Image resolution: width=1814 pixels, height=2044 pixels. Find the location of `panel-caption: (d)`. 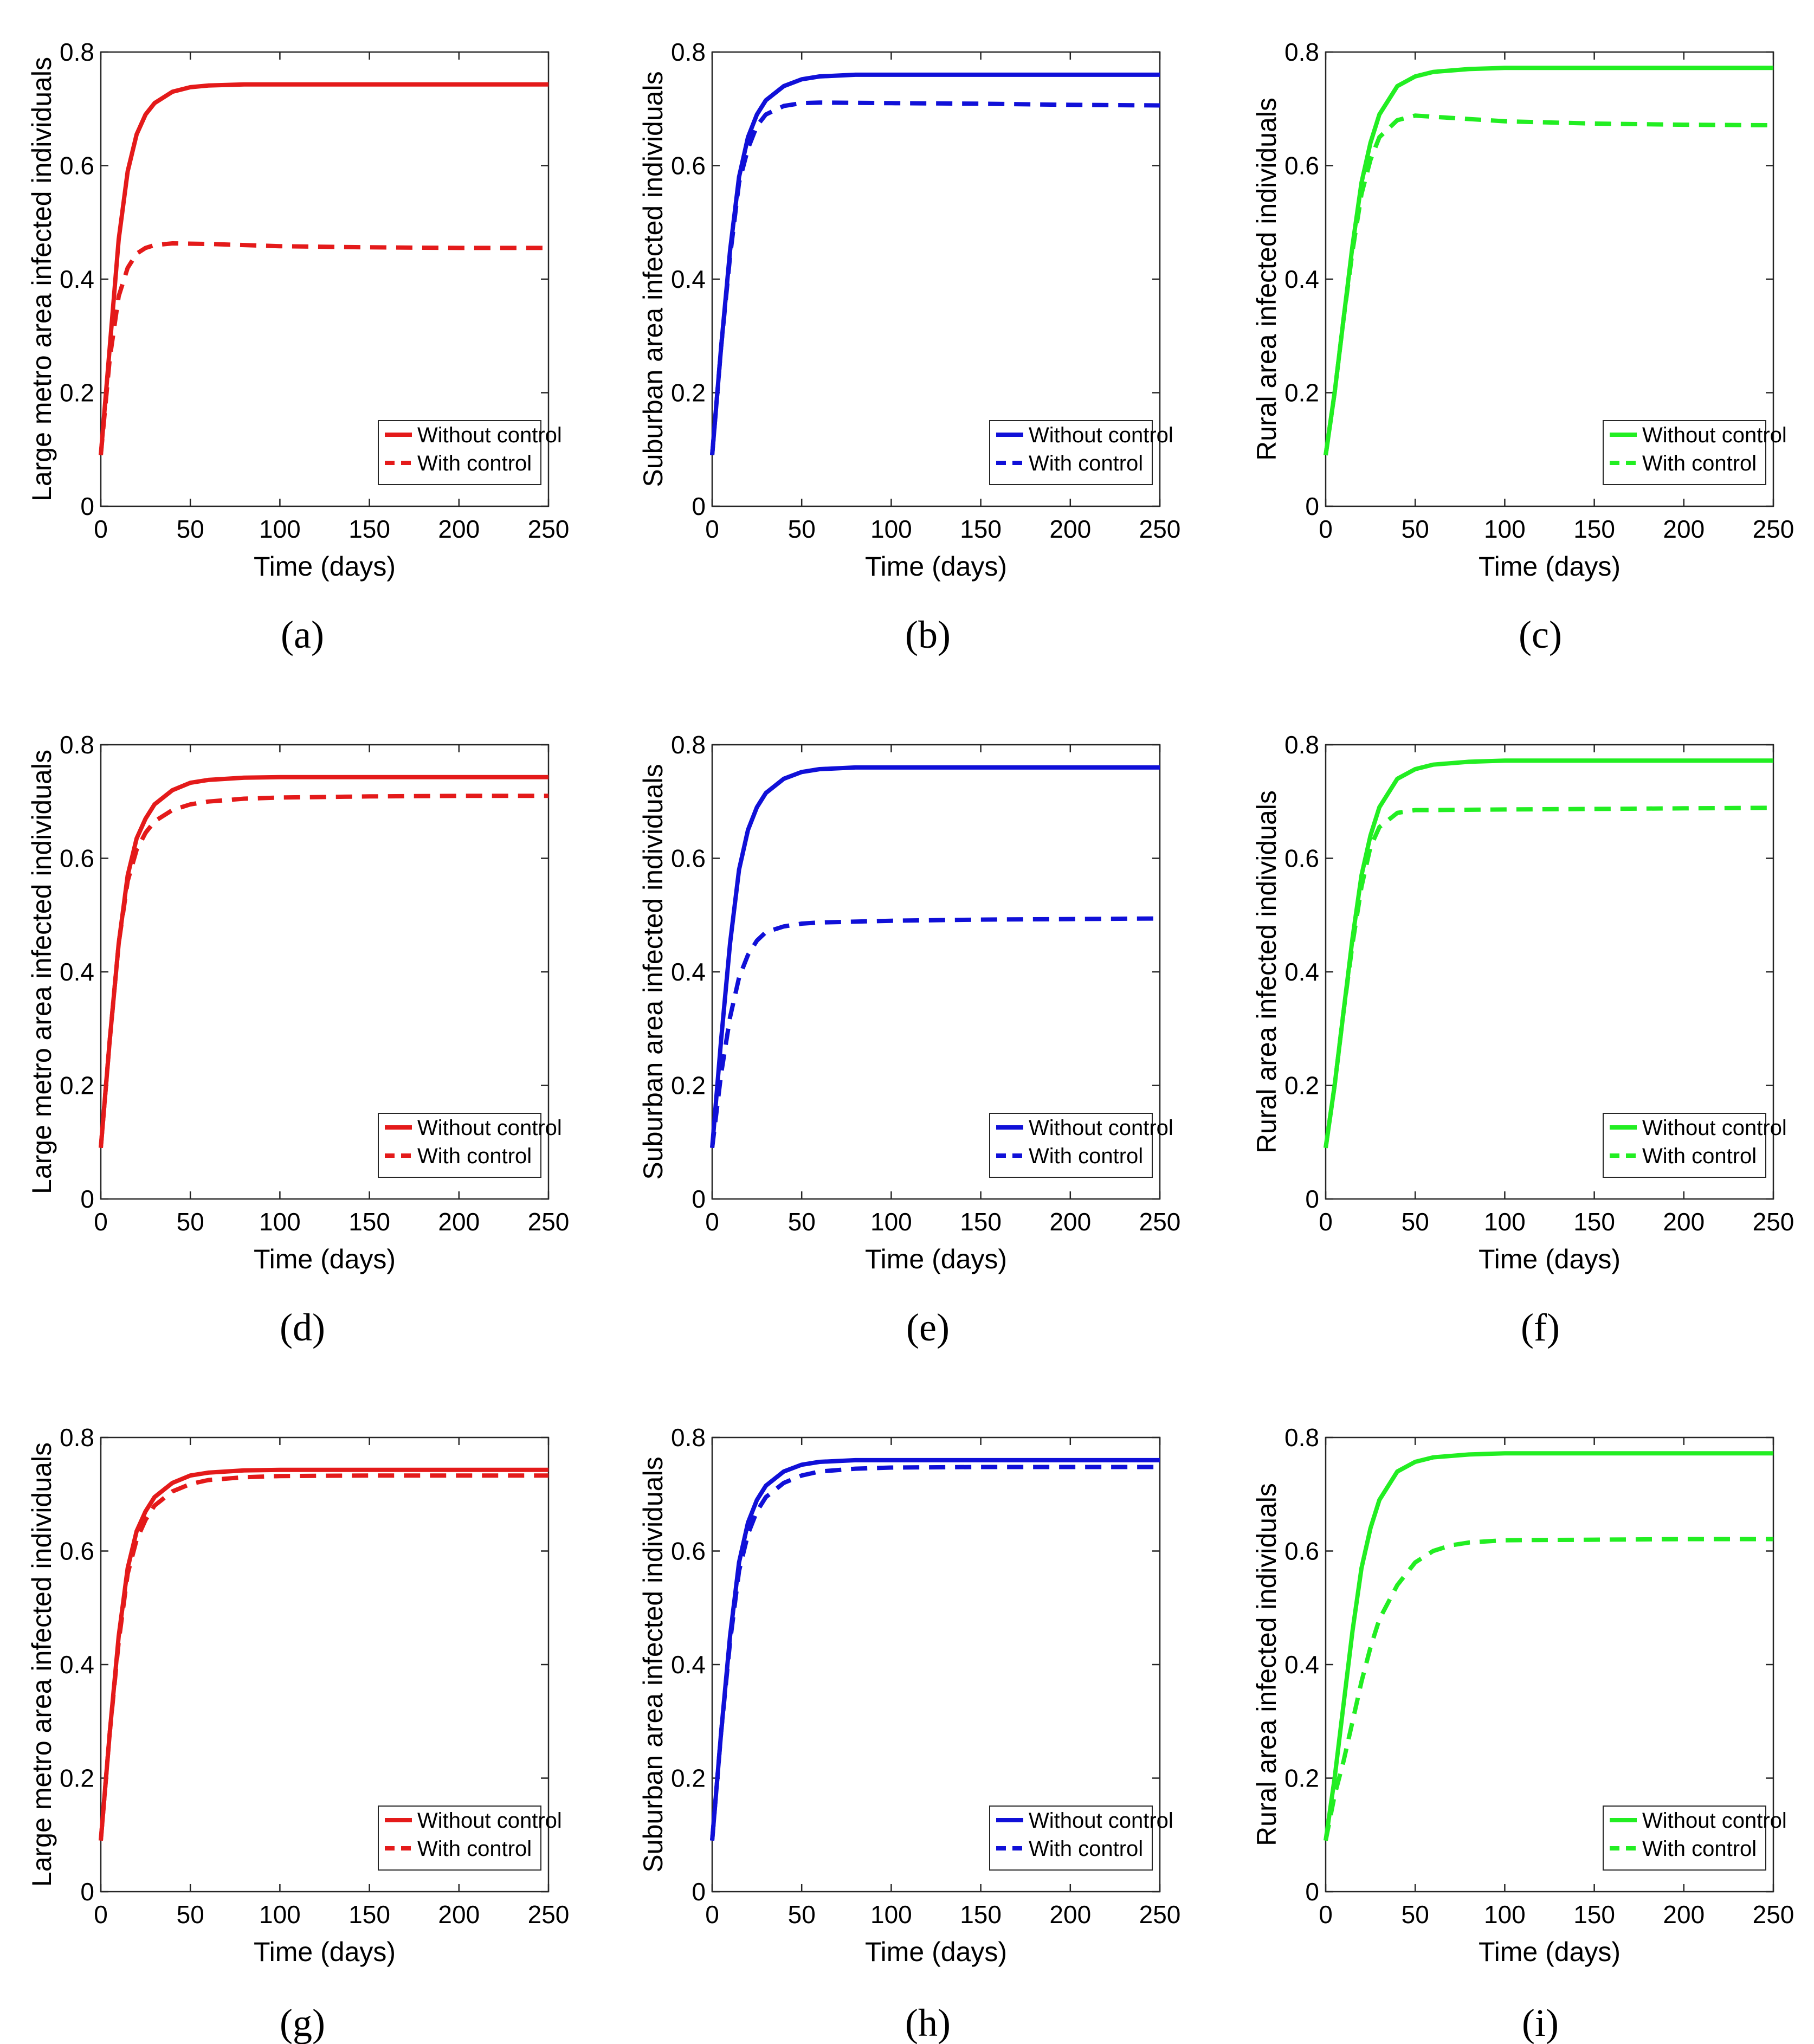

panel-caption: (d) is located at coordinates (302, 1327).